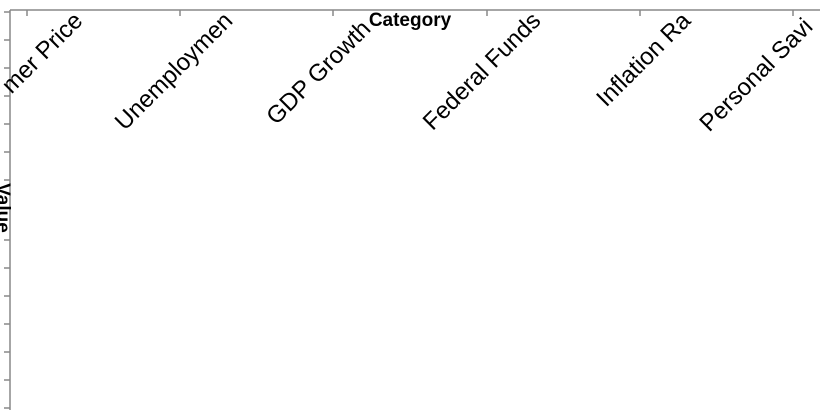 The width and height of the screenshot is (820, 420). I want to click on x-tick-label: Inflation Ra, so click(643, 59).